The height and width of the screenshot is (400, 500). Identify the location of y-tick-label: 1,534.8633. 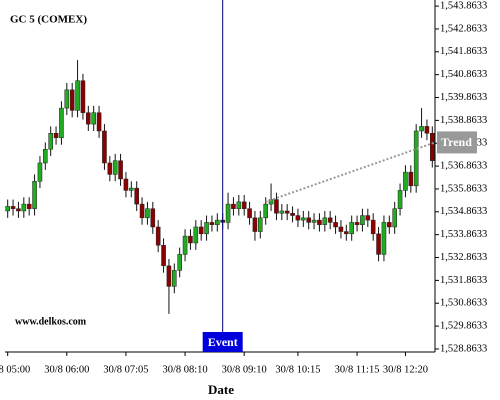
(463, 211).